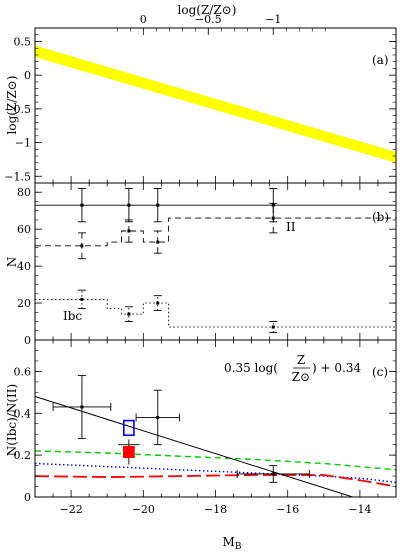 This screenshot has height=553, width=415. I want to click on x-tick-label: −18, so click(215, 509).